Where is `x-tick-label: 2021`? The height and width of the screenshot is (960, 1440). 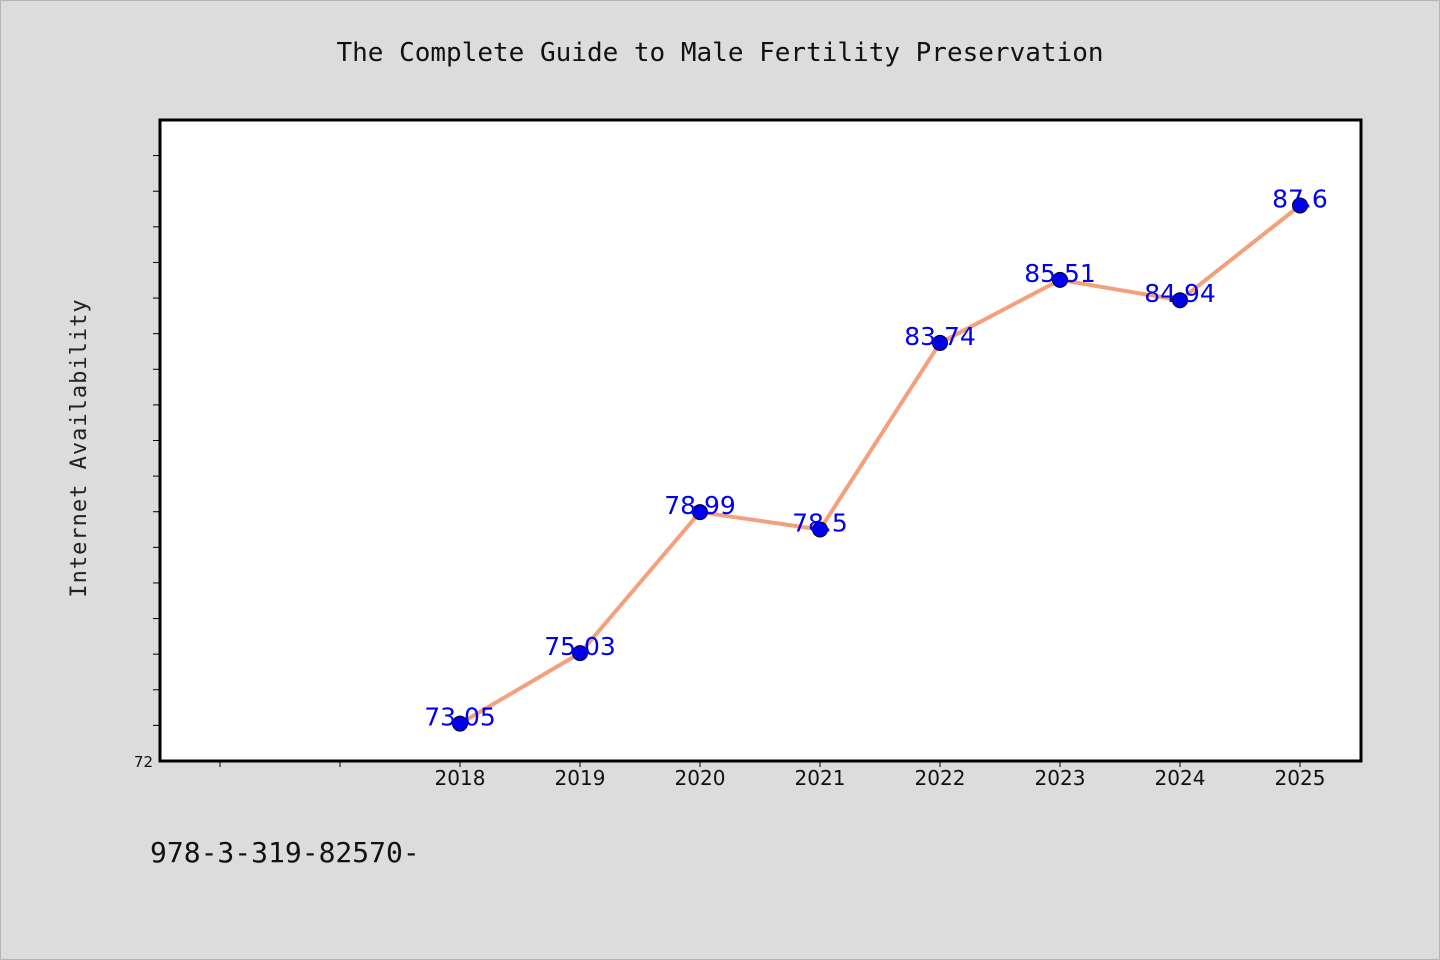 x-tick-label: 2021 is located at coordinates (820, 778).